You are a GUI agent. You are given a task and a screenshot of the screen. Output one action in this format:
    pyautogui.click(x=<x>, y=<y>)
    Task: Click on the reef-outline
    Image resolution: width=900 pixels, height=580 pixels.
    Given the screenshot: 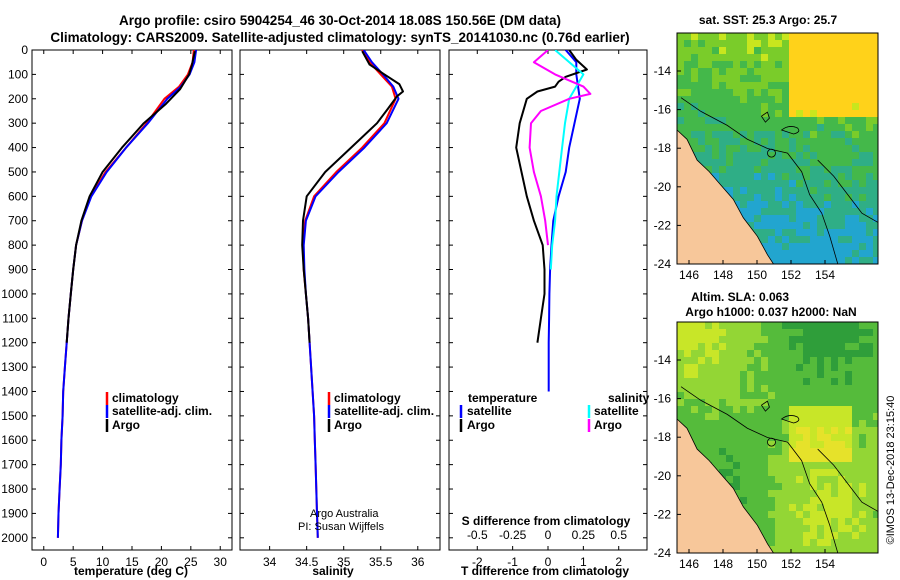 What is the action you would take?
    pyautogui.click(x=765, y=117)
    